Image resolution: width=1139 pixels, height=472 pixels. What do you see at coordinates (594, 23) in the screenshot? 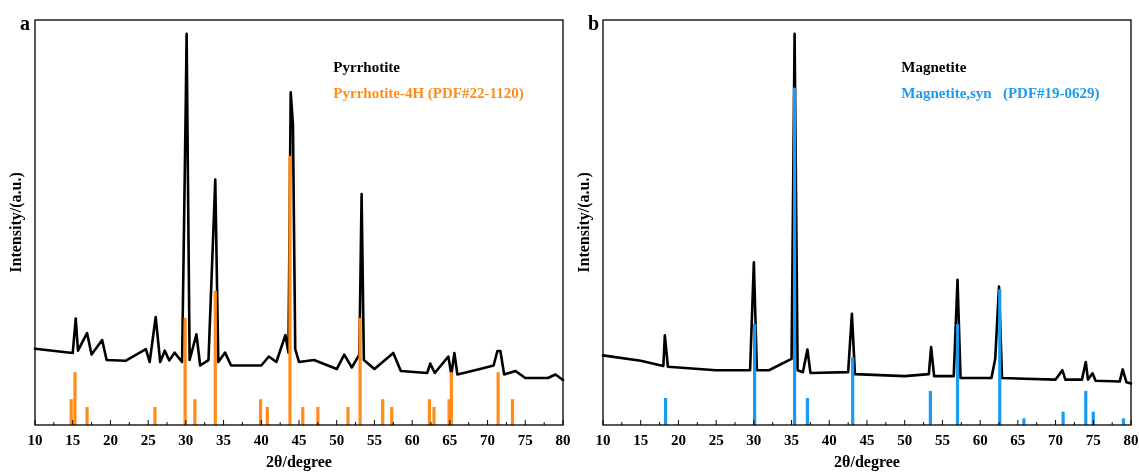
I see `chart-title: b` at bounding box center [594, 23].